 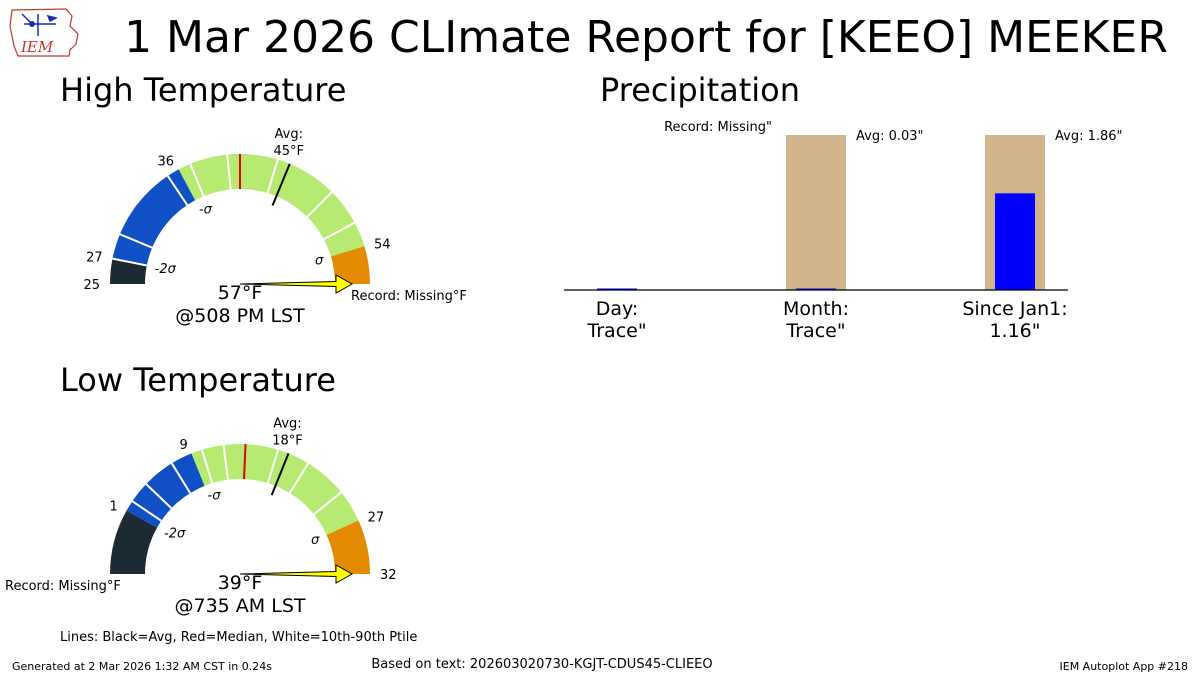 What do you see at coordinates (890, 136) in the screenshot?
I see `precip-avg-label: Avg: 0.03"` at bounding box center [890, 136].